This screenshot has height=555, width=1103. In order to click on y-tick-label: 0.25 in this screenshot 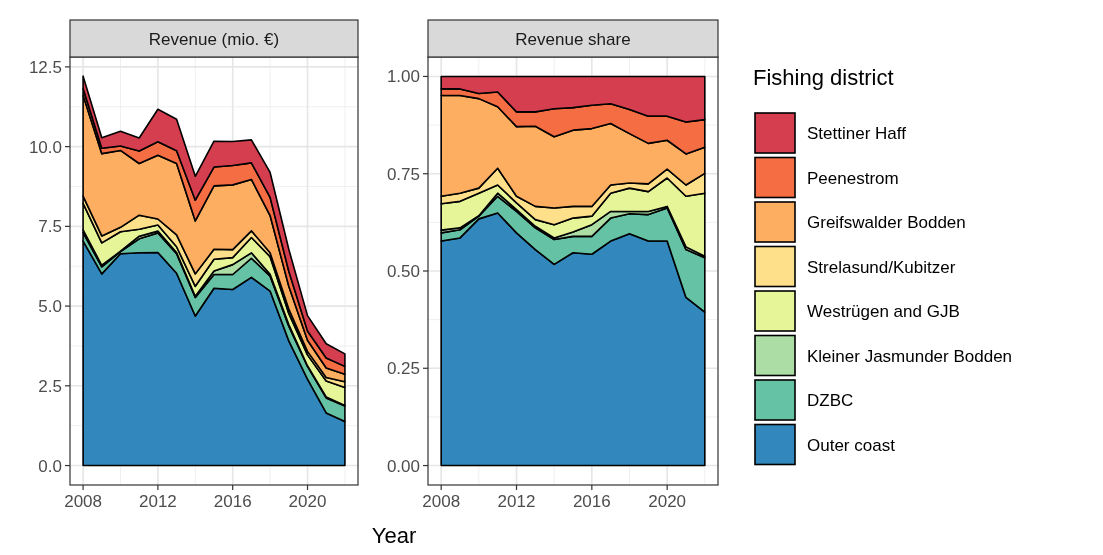, I will do `click(403, 369)`.